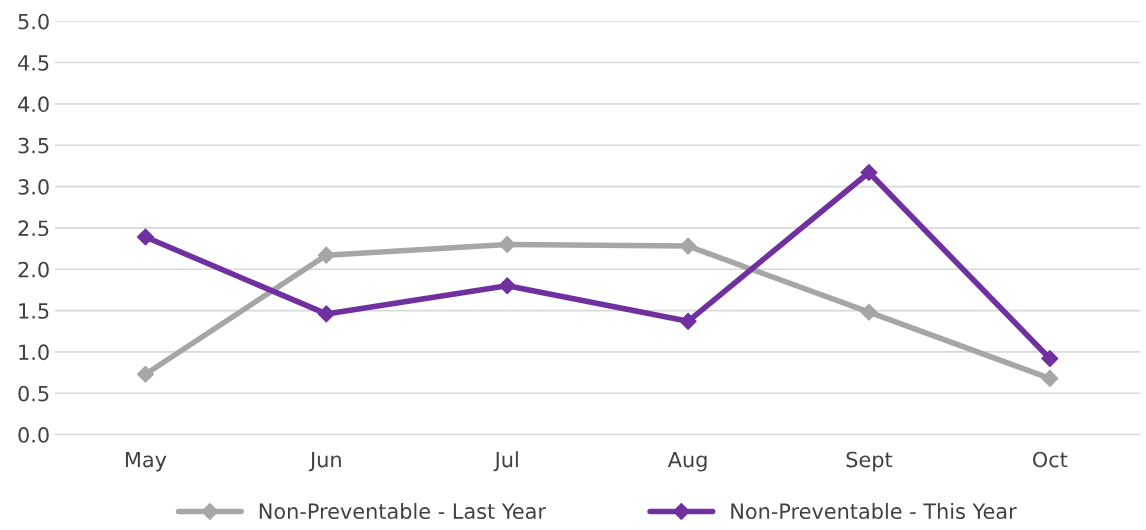  Describe the element at coordinates (33, 269) in the screenshot. I see `y-tick-label: 2.0` at that location.